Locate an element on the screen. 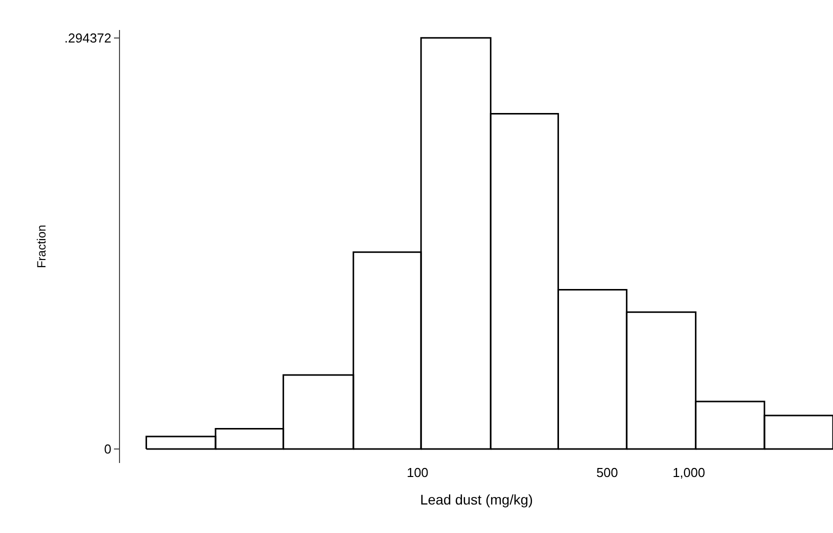  y-axis-title: Fraction is located at coordinates (41, 246).